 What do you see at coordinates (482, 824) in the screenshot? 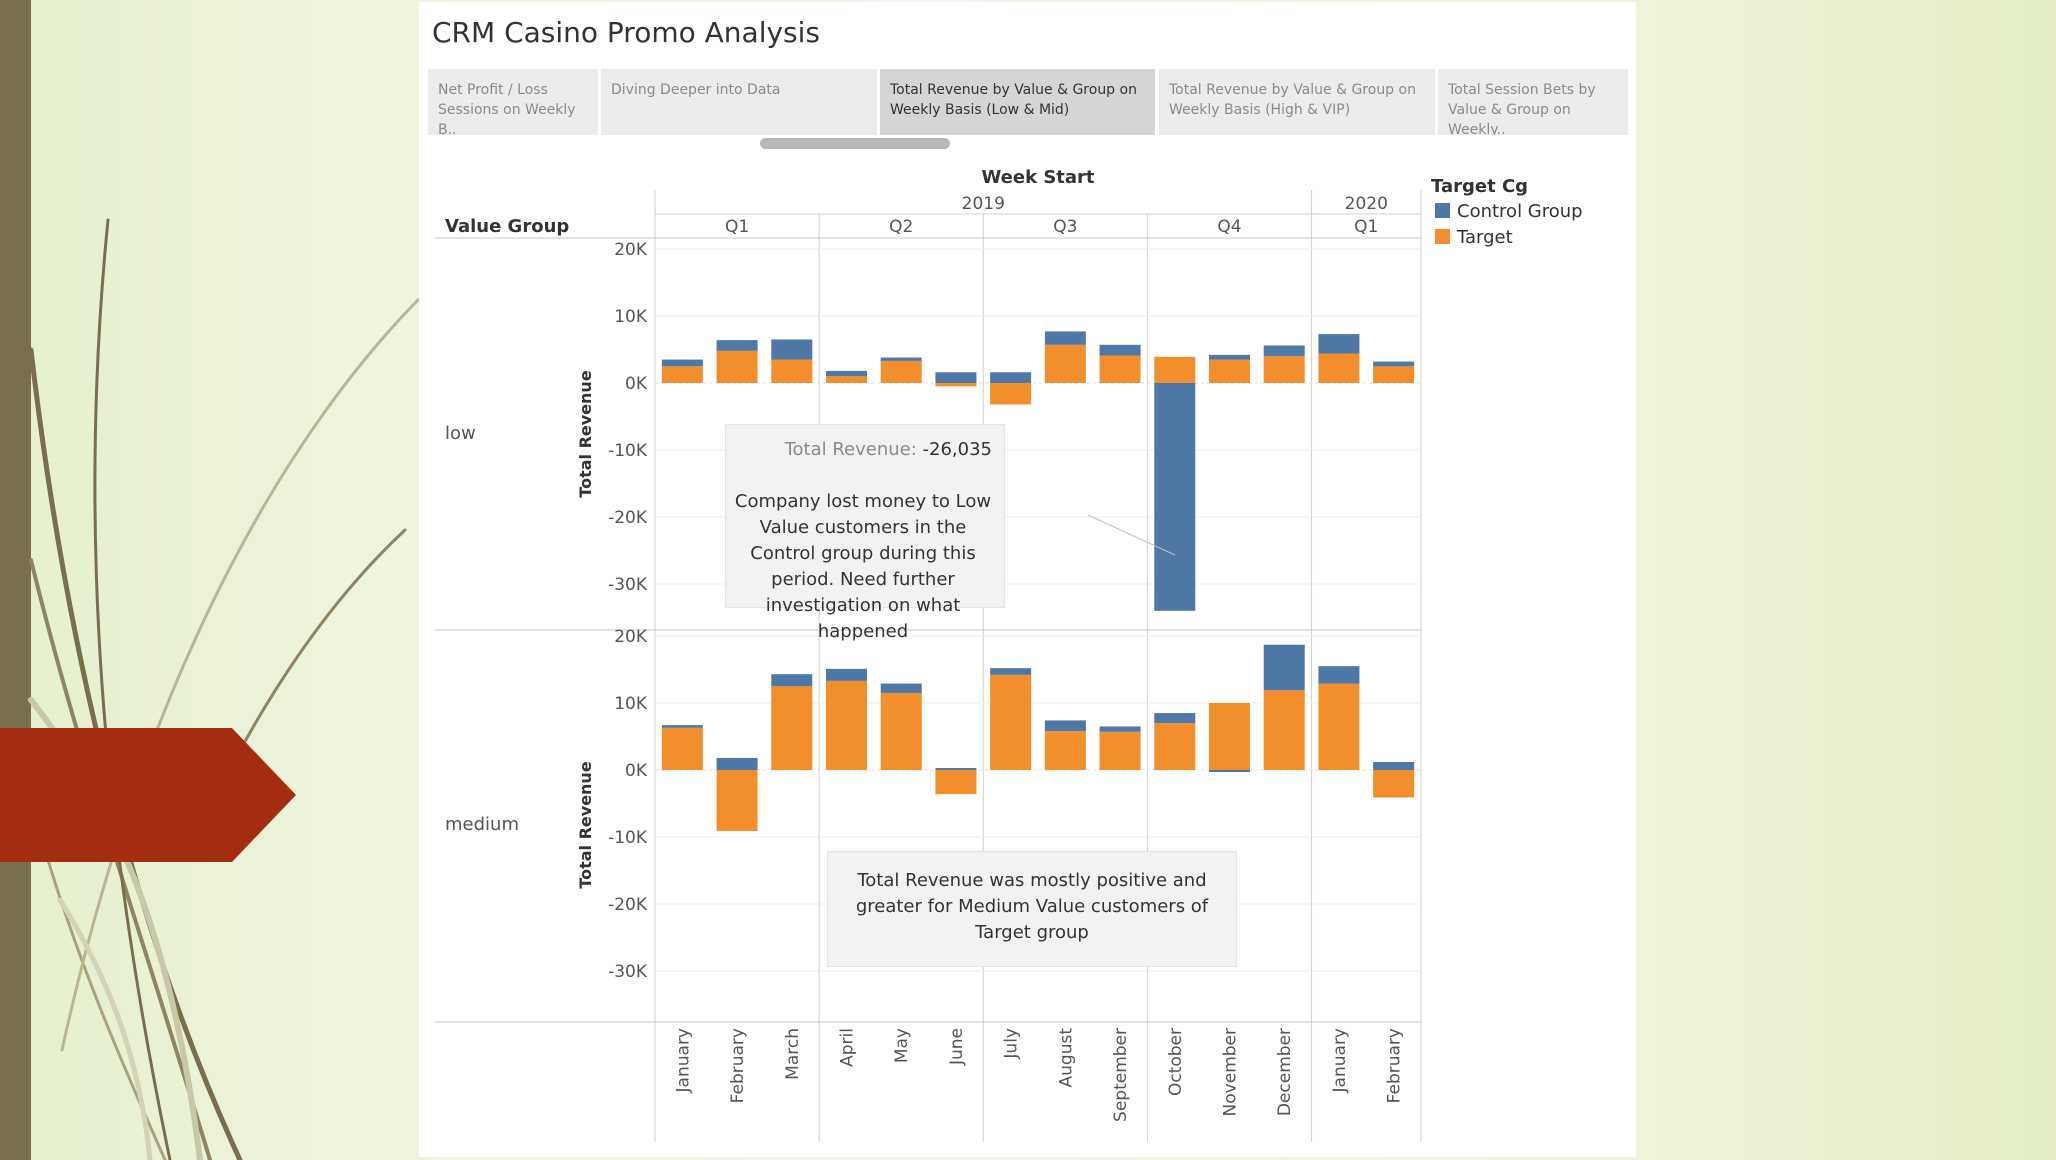
I see `row-label-medium: medium` at bounding box center [482, 824].